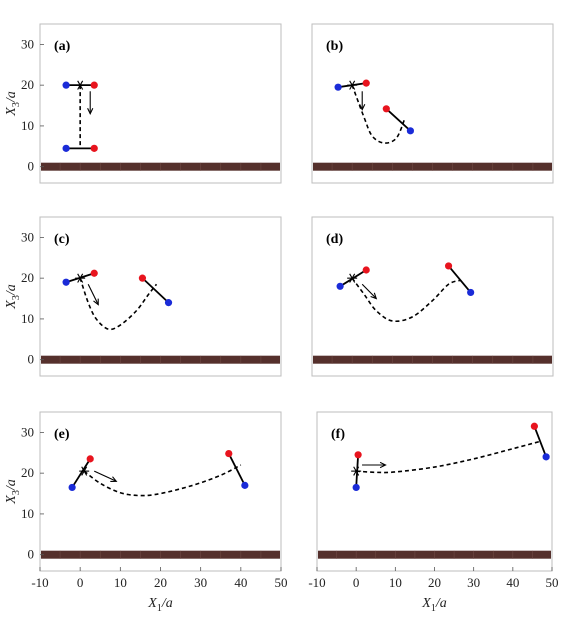  What do you see at coordinates (62, 239) in the screenshot?
I see `panel-label: (c)` at bounding box center [62, 239].